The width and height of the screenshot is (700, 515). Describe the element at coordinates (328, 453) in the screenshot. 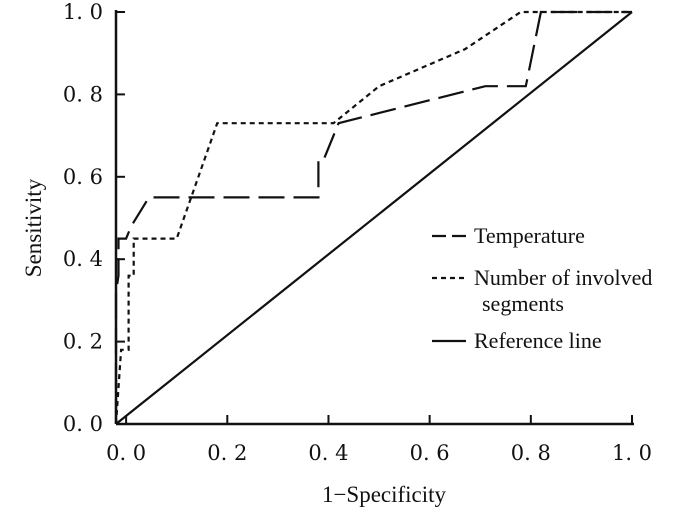

I see `x-tick-label: 0. 4` at that location.